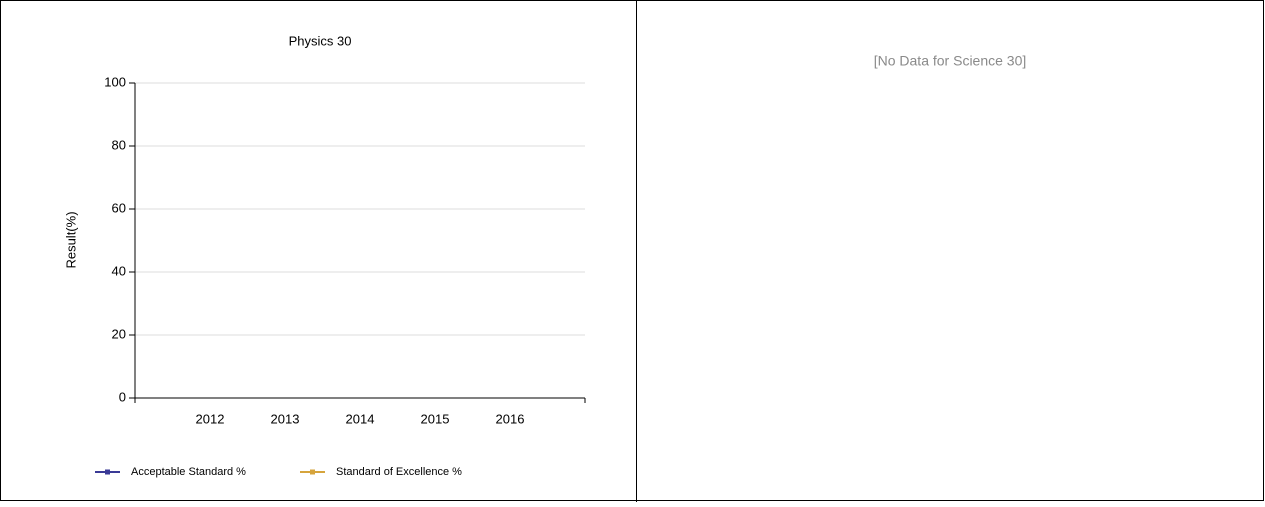 The height and width of the screenshot is (507, 1265). I want to click on y-tick-label: 100, so click(115, 81).